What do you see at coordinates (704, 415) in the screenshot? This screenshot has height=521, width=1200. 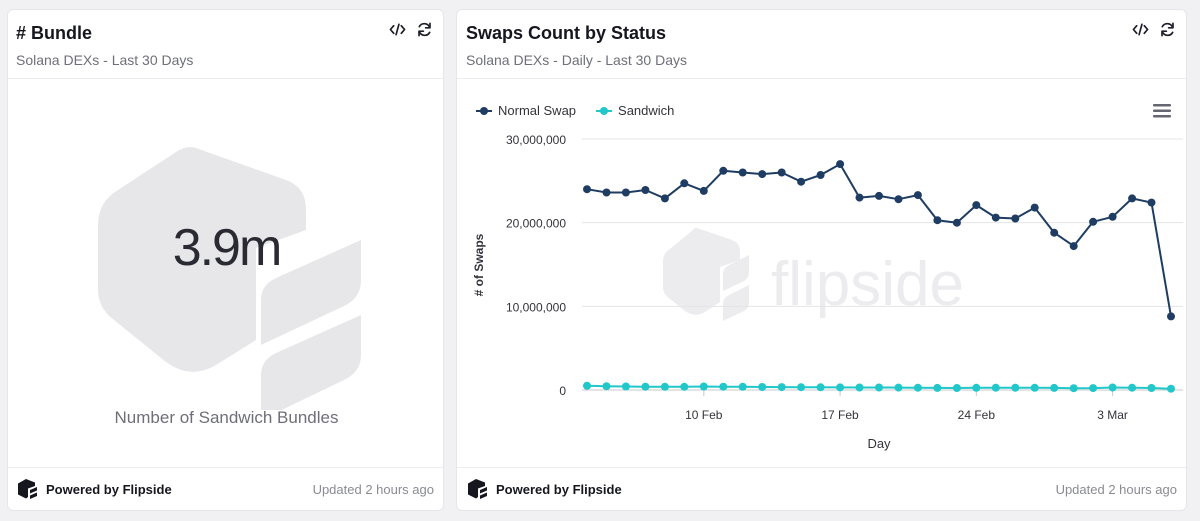 I see `x-tick-label: 10 Feb` at bounding box center [704, 415].